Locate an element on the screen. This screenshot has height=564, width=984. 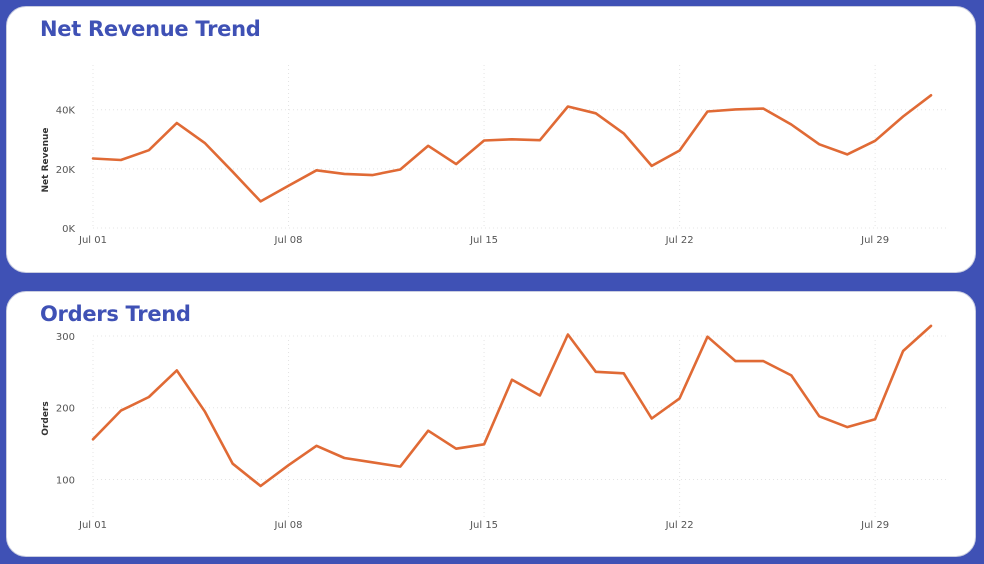
chart-title: Orders Trend is located at coordinates (115, 314).